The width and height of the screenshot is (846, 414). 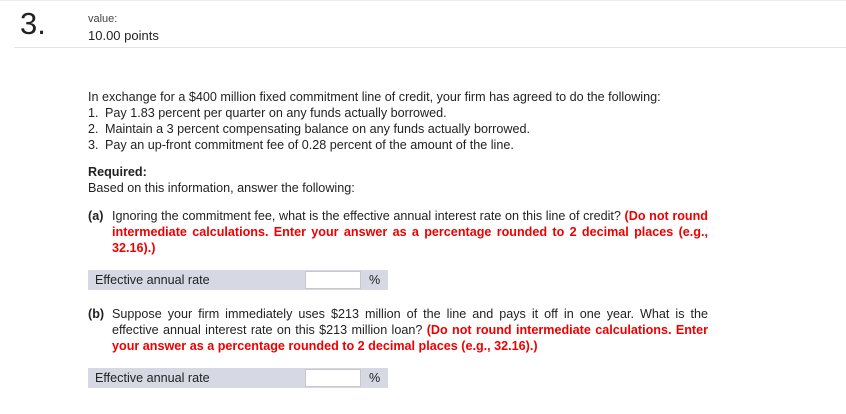 I want to click on question-number: 3., so click(x=33, y=23).